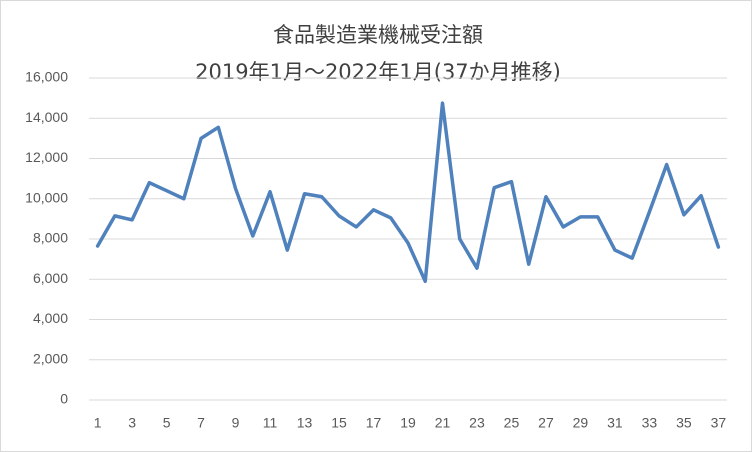 The image size is (752, 452). What do you see at coordinates (546, 423) in the screenshot?
I see `x-tick-label: 27` at bounding box center [546, 423].